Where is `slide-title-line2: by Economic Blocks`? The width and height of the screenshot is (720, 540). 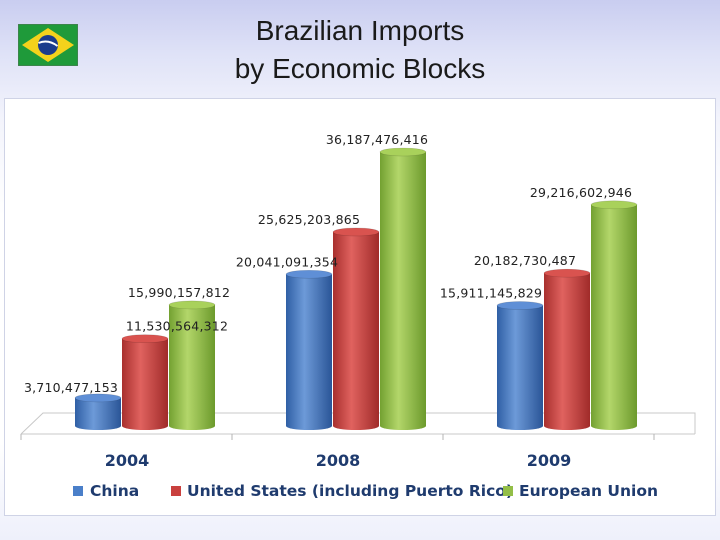
slide-title-line2: by Economic Blocks is located at coordinates (360, 68).